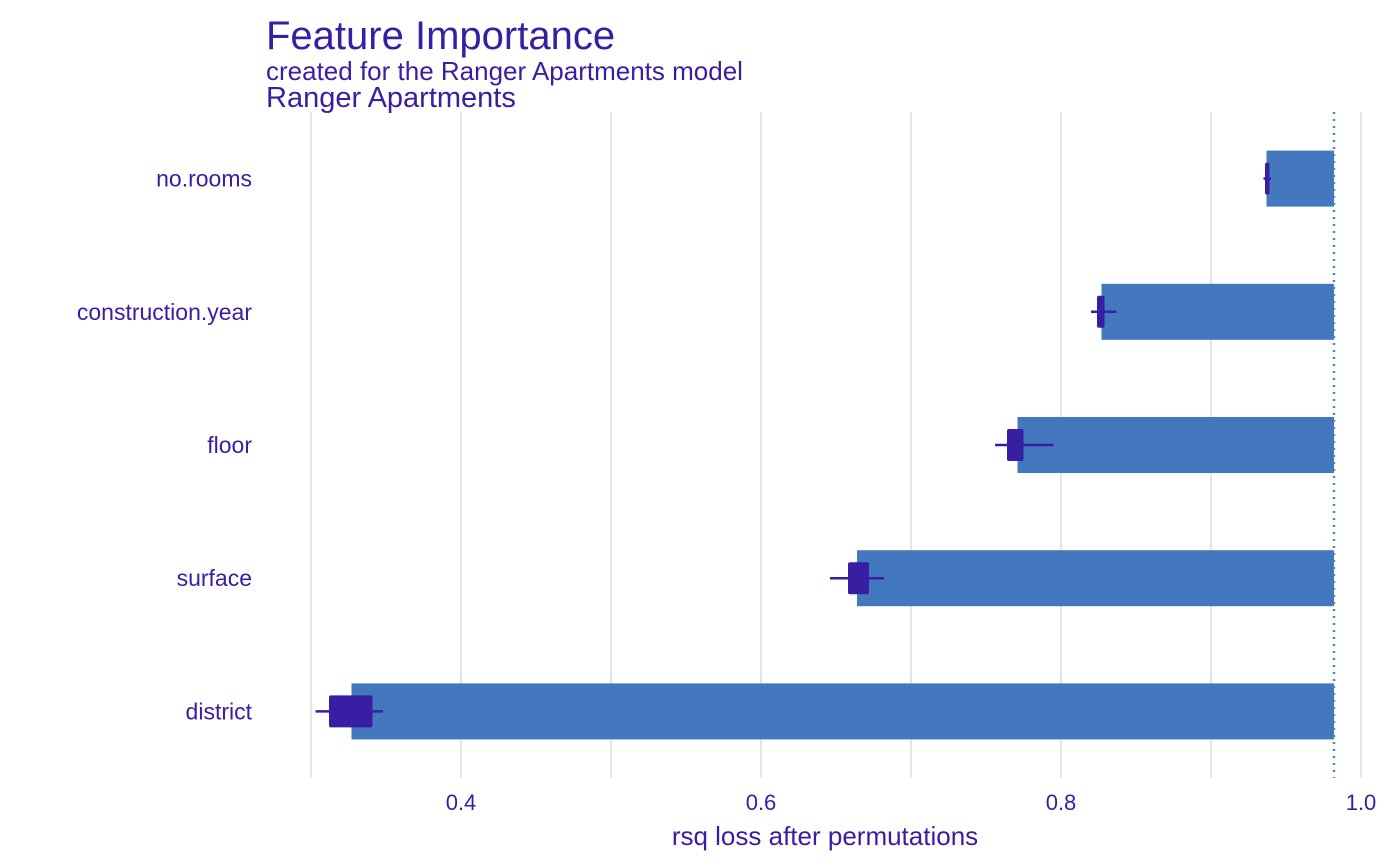 The image size is (1400, 865). I want to click on facet-label: Ranger Apartments, so click(391, 98).